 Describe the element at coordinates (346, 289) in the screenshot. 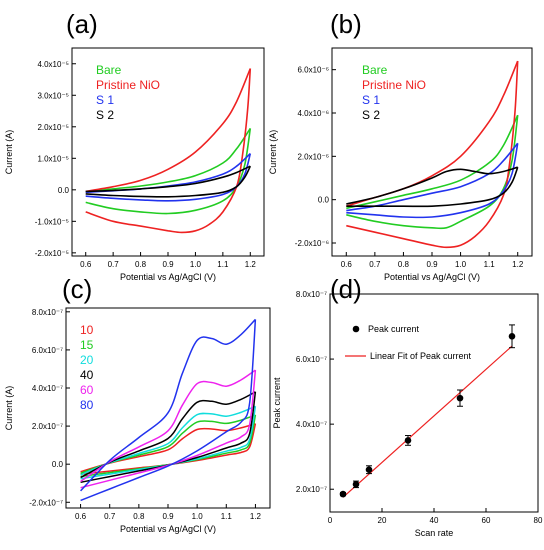

I see `panel-letter-d: (d)` at that location.